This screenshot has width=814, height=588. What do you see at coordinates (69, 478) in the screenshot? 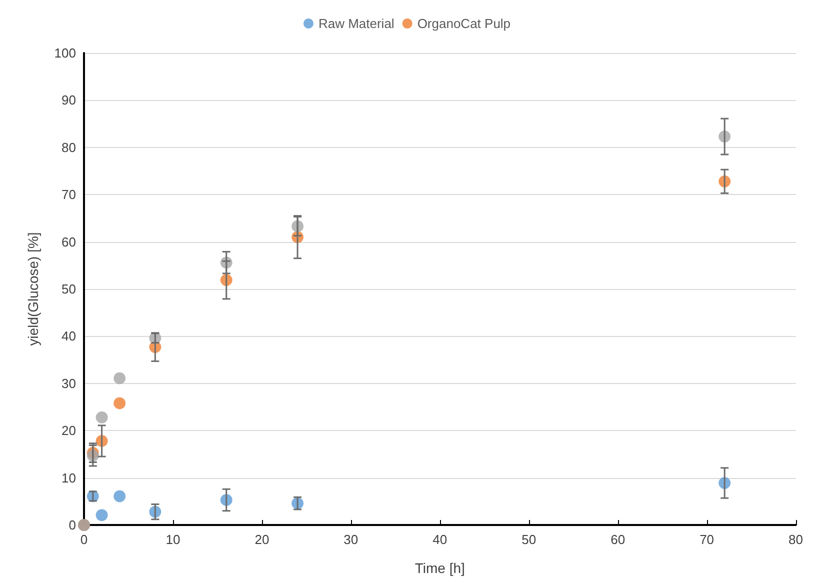
I see `y-tick-label: 10` at bounding box center [69, 478].